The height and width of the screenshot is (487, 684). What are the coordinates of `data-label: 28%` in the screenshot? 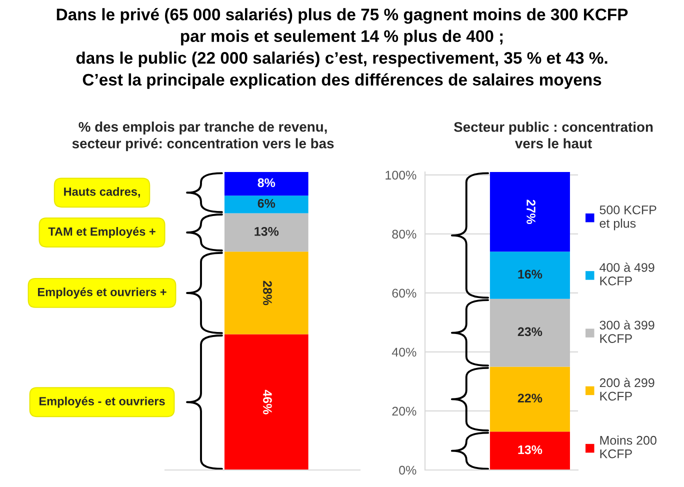 It's located at (267, 293).